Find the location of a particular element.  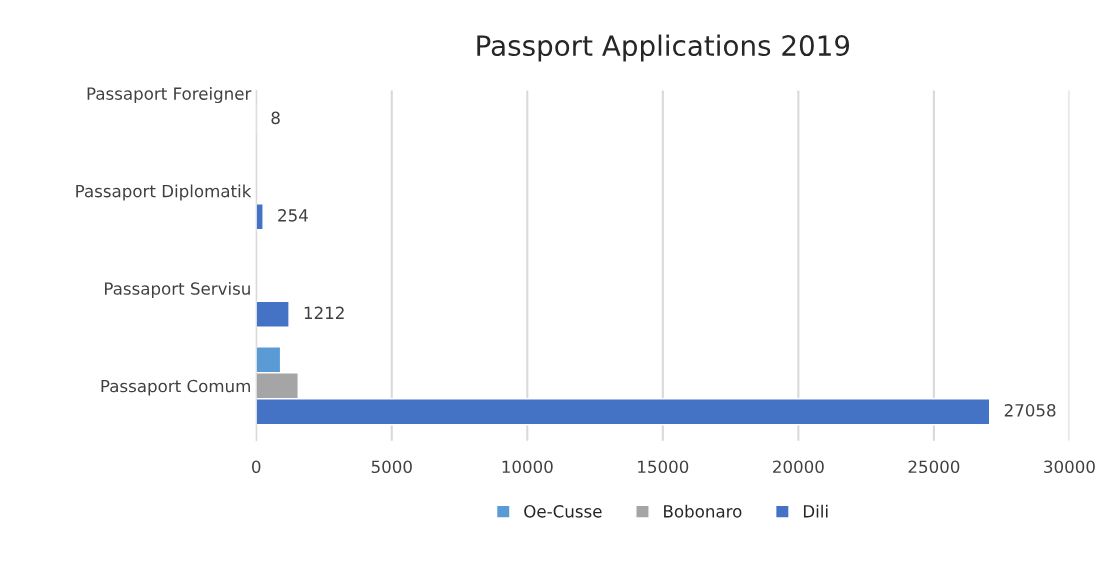

data-label: 27058 is located at coordinates (1030, 410).